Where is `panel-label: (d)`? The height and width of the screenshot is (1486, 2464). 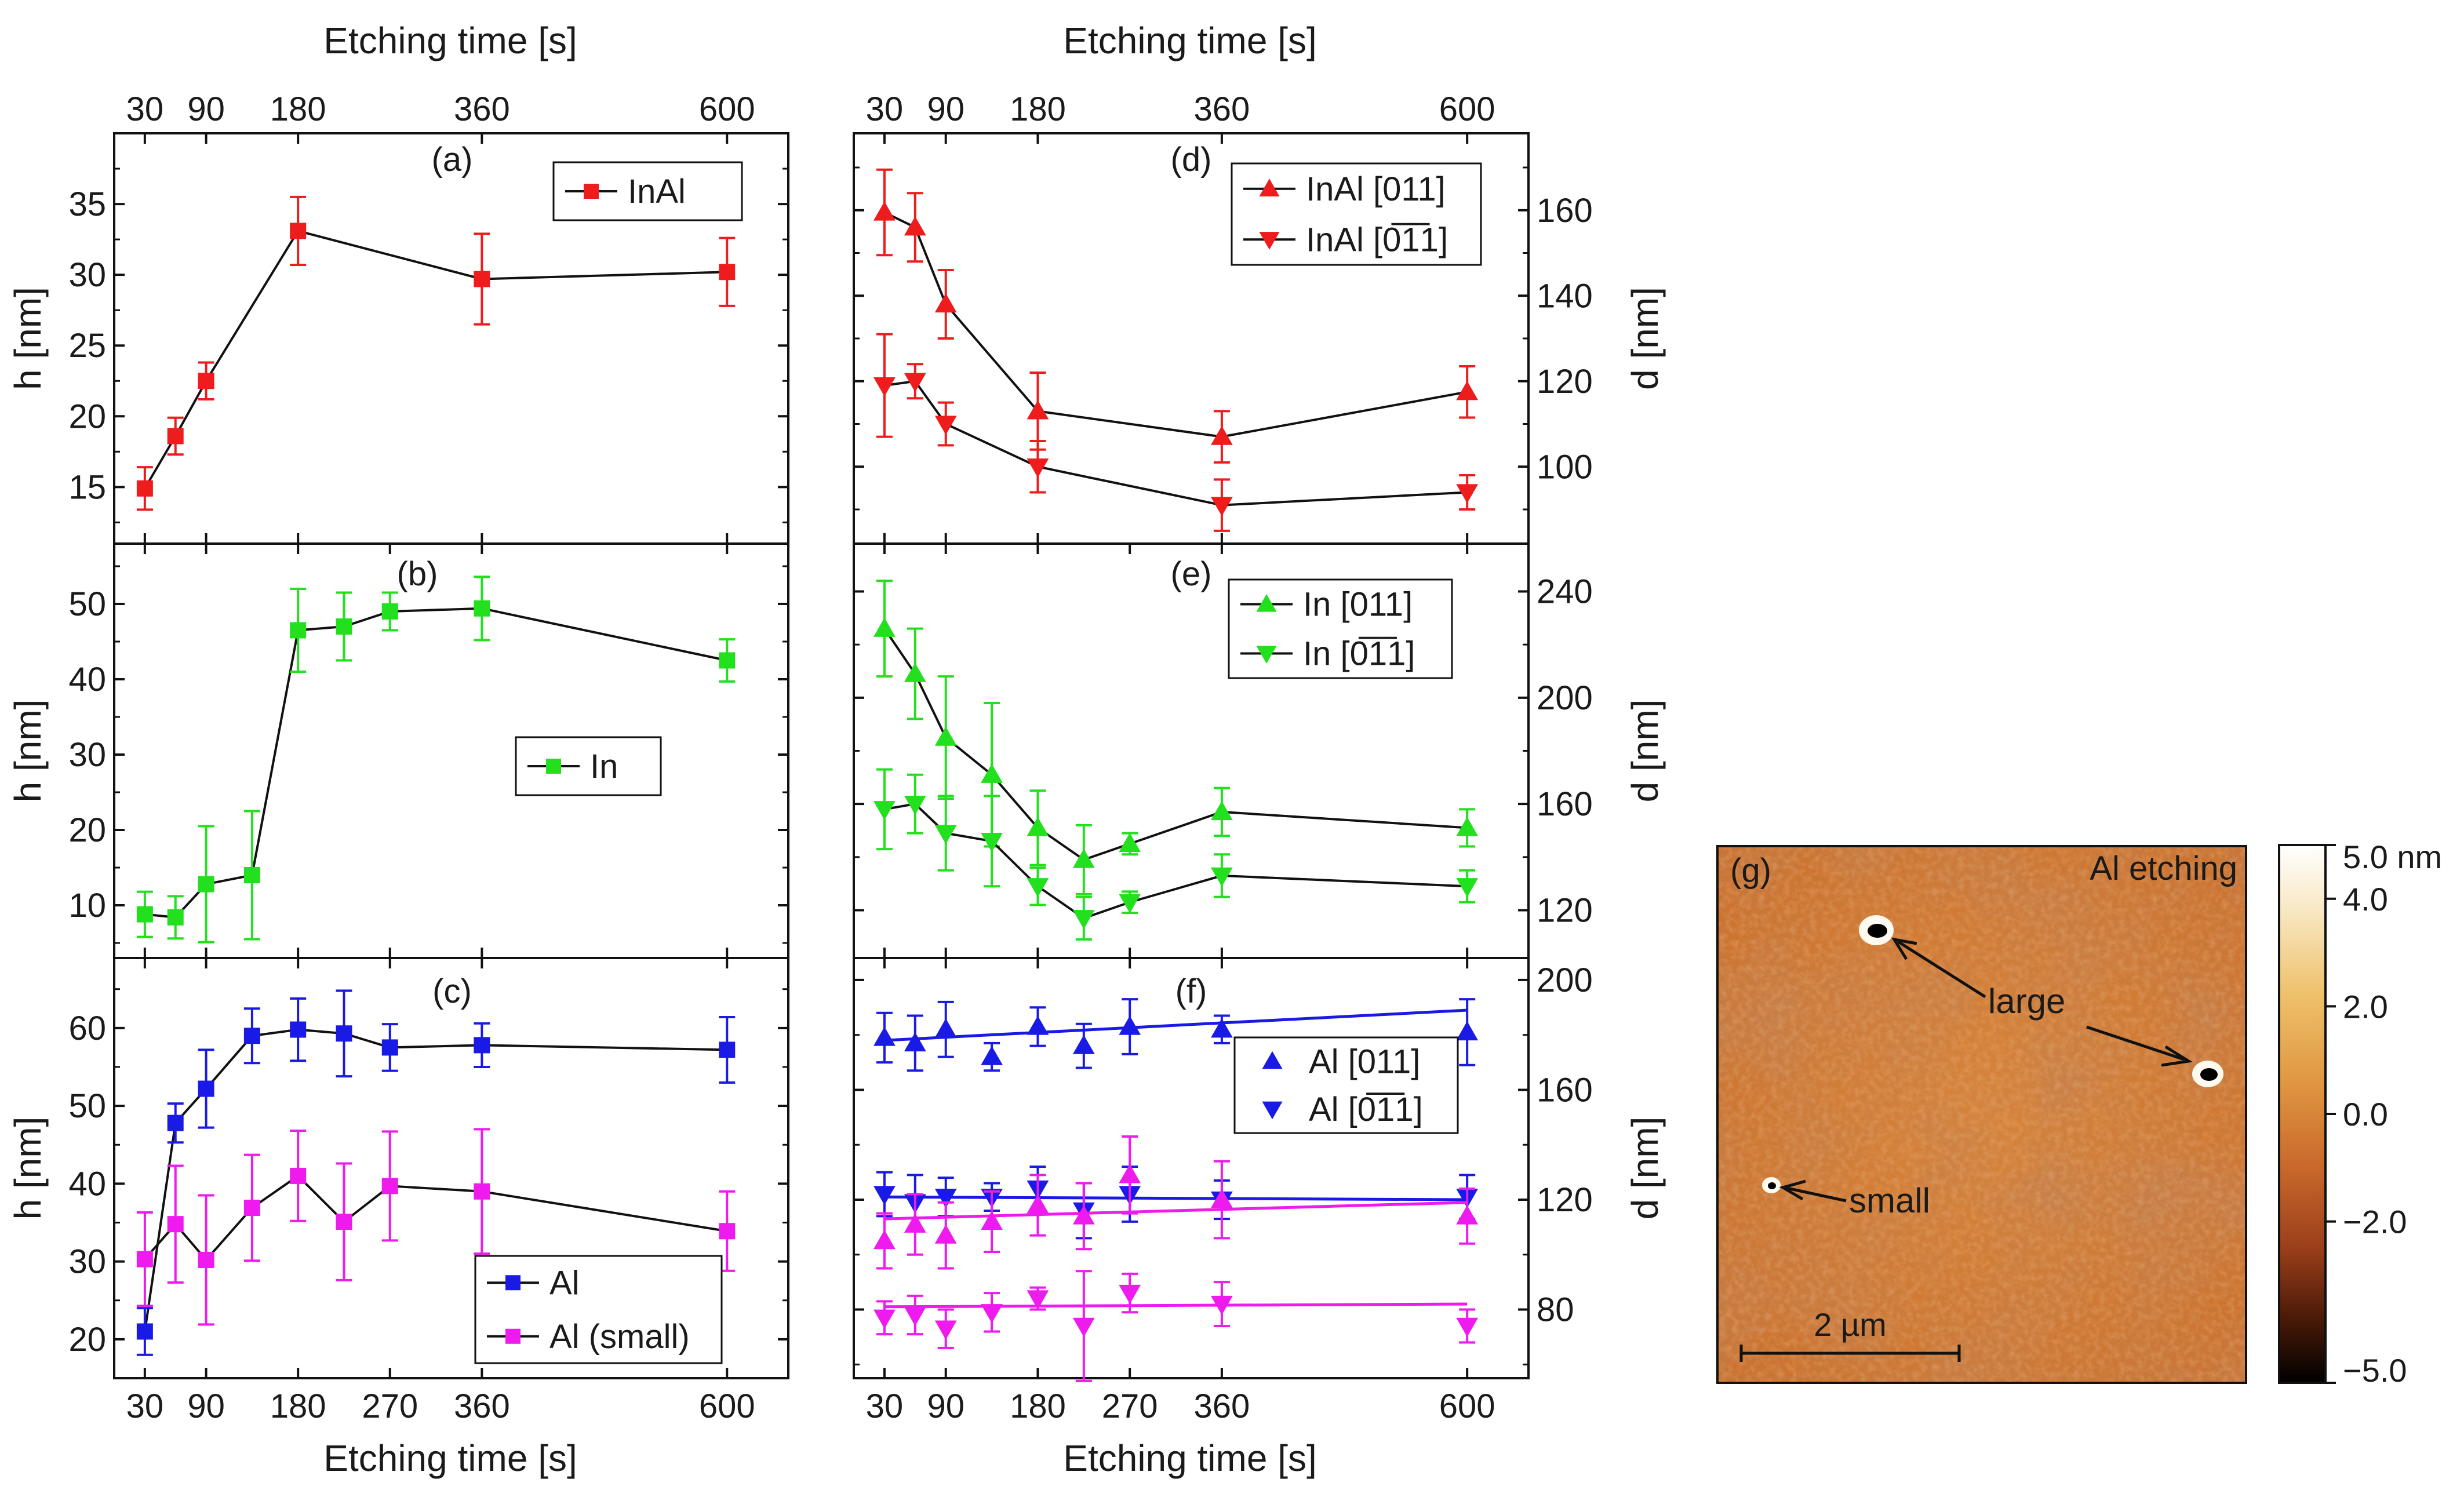 panel-label: (d) is located at coordinates (1192, 160).